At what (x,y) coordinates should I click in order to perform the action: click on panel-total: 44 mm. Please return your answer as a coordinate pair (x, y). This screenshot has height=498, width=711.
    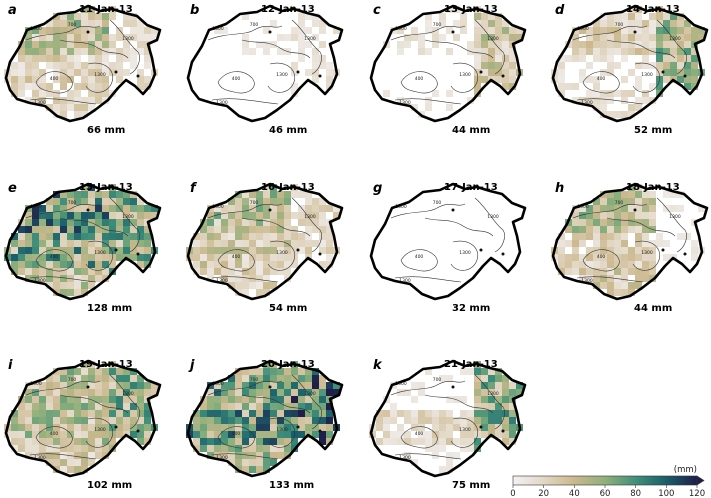
    Looking at the image, I should click on (471, 130).